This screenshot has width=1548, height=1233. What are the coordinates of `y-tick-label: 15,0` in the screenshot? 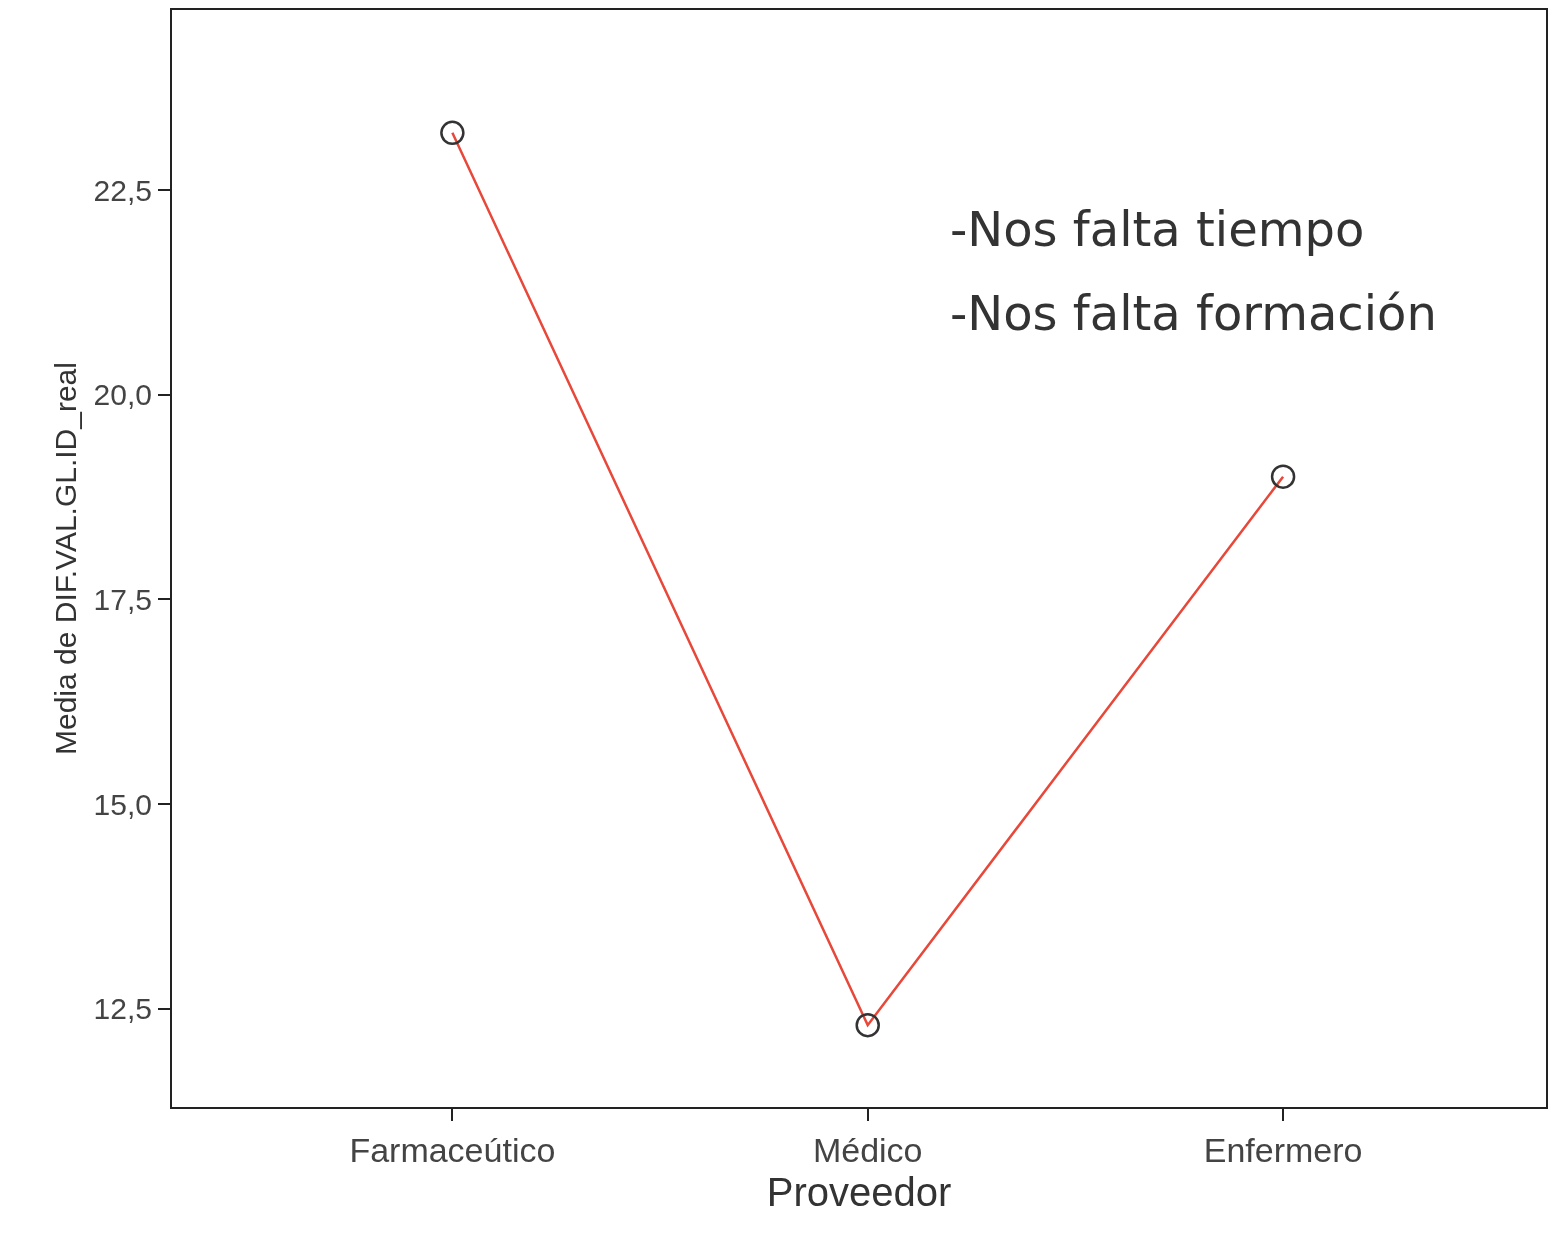 It's located at (122, 804).